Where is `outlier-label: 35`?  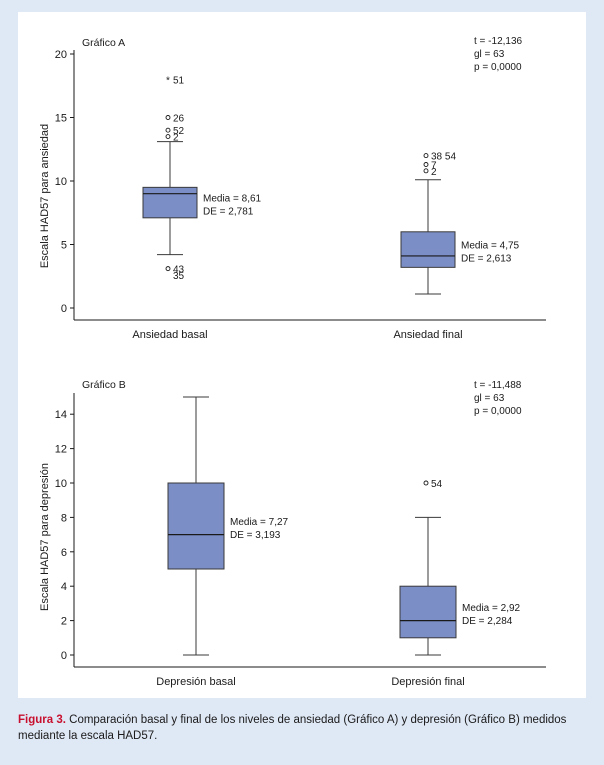
outlier-label: 35 is located at coordinates (179, 276).